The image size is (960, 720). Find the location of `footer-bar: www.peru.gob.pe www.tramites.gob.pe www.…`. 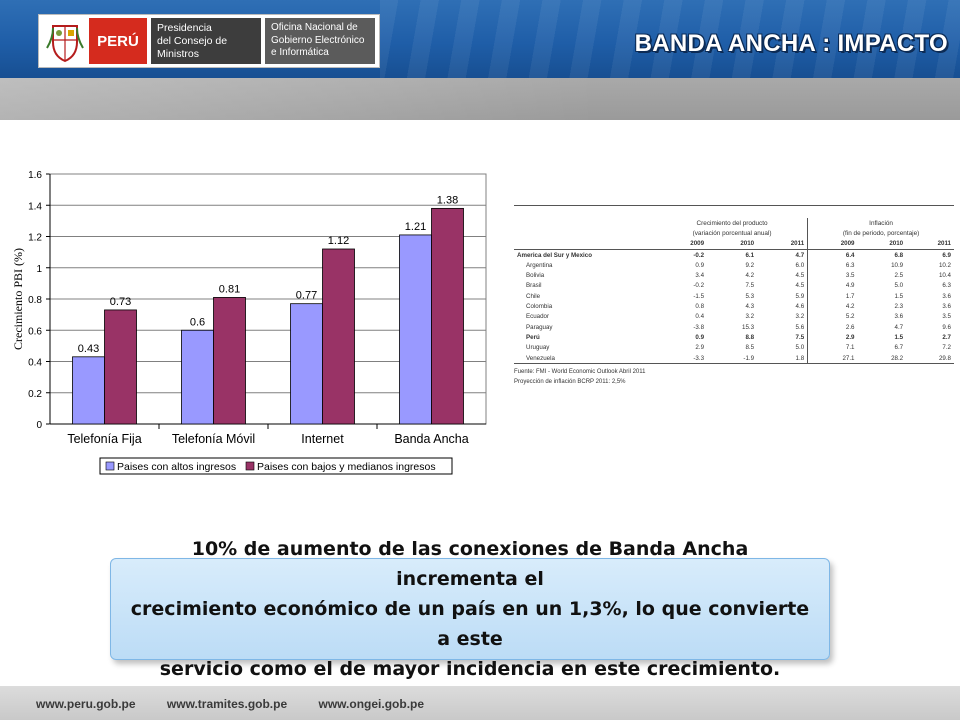

footer-bar: www.peru.gob.pe www.tramites.gob.pe www.… is located at coordinates (480, 703).